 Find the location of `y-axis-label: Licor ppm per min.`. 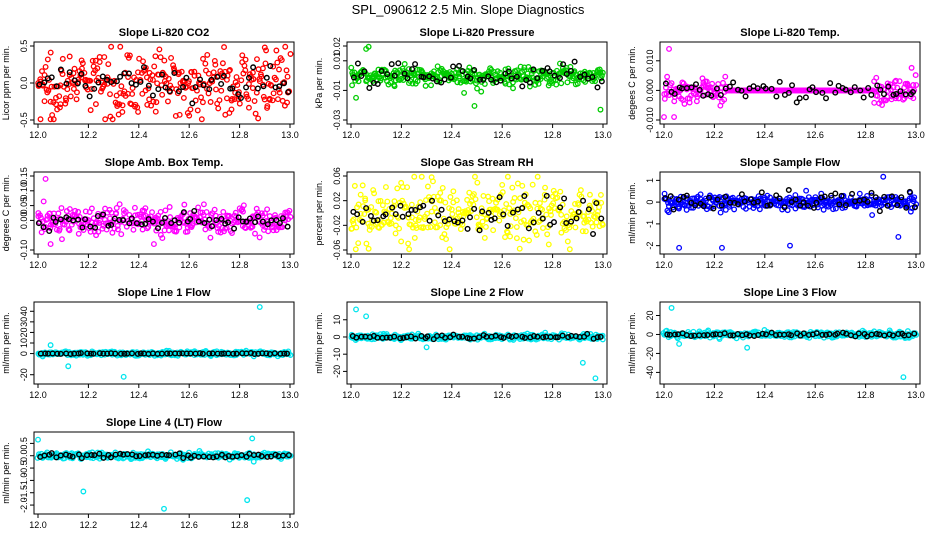

y-axis-label: Licor ppm per min. is located at coordinates (6, 83).